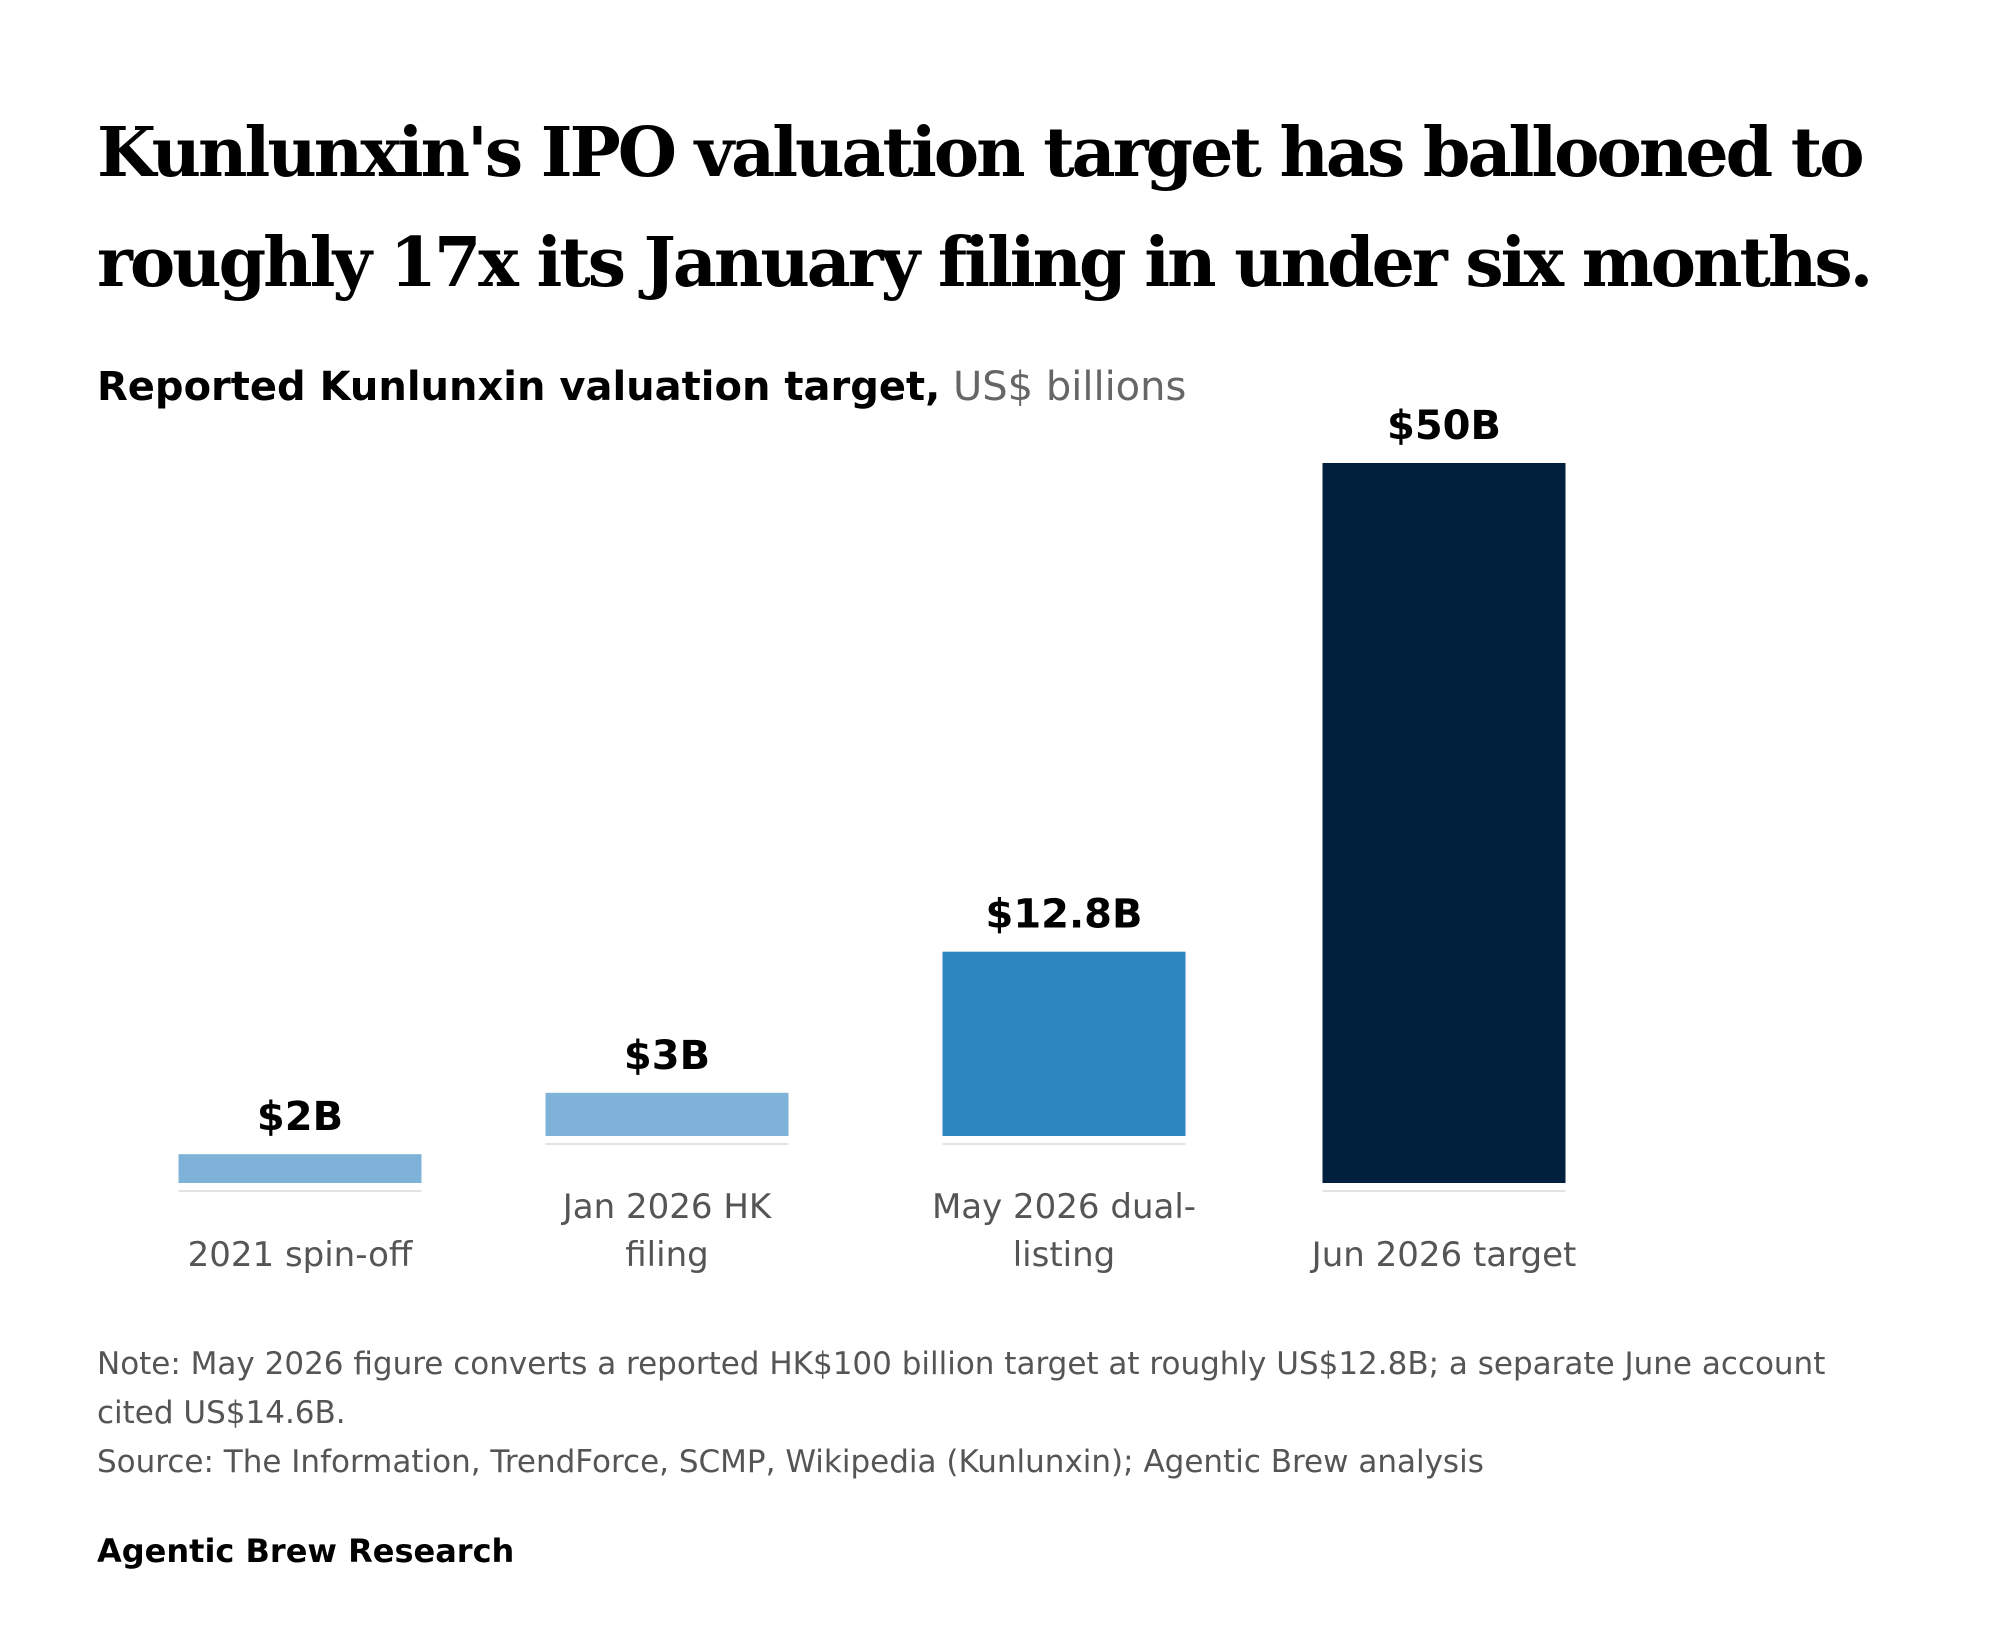 Image resolution: width=2000 pixels, height=1634 pixels. I want to click on category-tick-label: May 2026 dual-, so click(1064, 1207).